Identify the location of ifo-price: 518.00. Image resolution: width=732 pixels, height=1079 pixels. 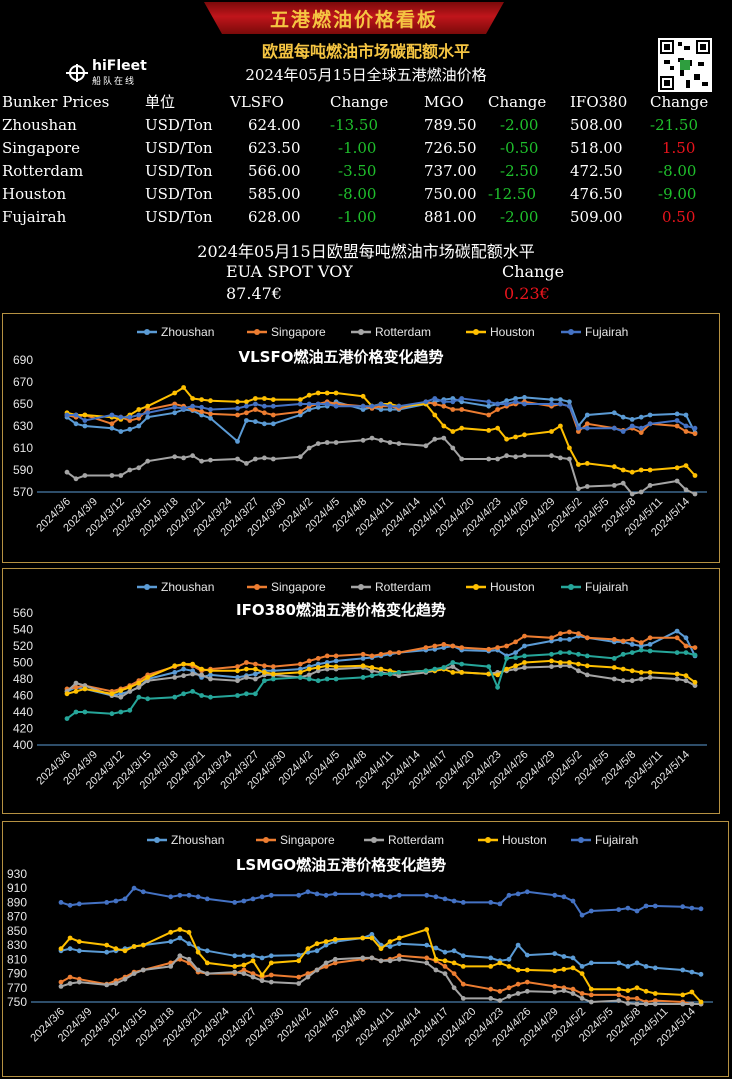
(596, 147).